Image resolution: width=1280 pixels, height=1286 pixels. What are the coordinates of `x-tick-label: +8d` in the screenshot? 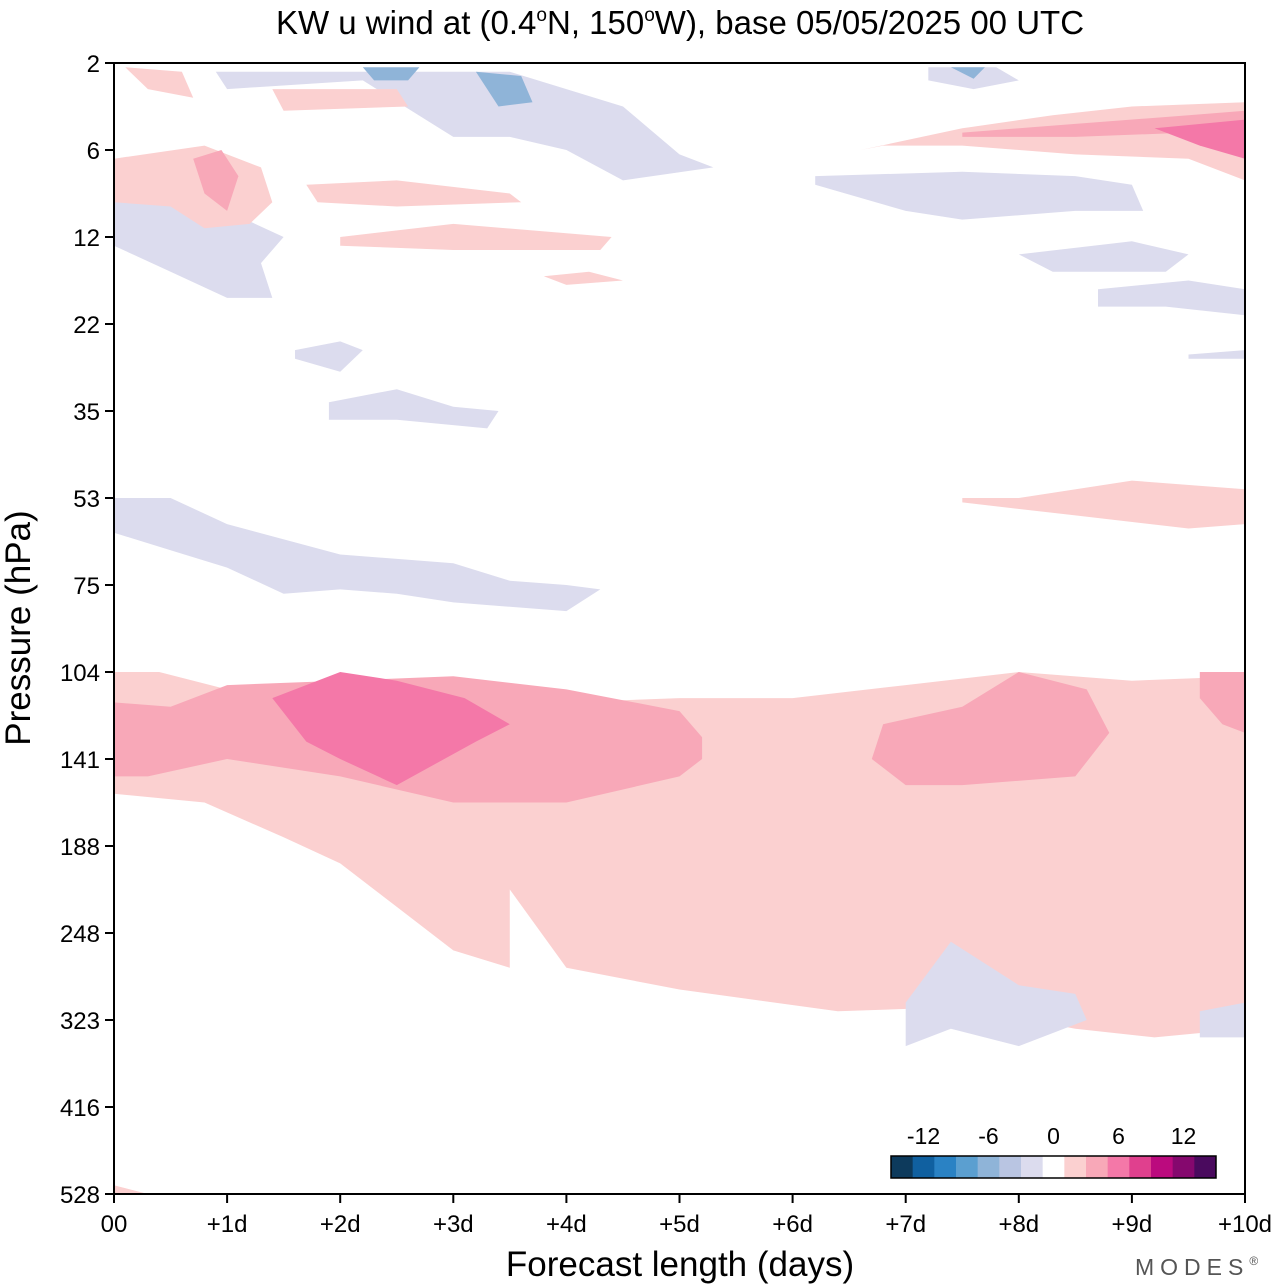 It's located at (1018, 1224).